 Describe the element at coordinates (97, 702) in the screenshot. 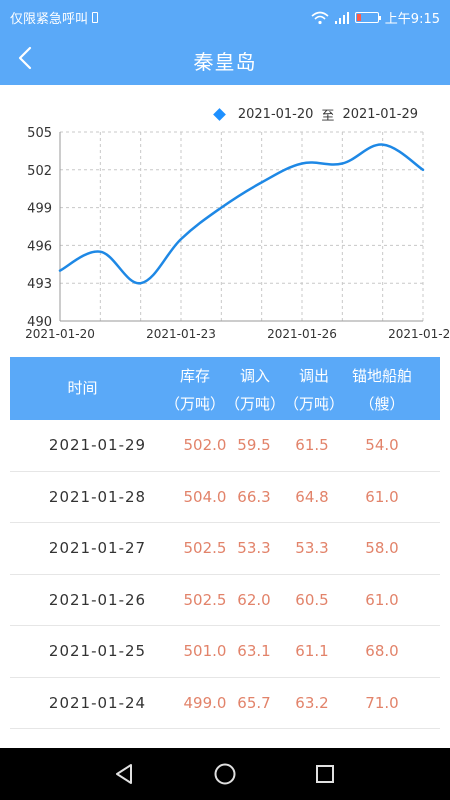

I see `cell-date: 2021-01-24` at that location.